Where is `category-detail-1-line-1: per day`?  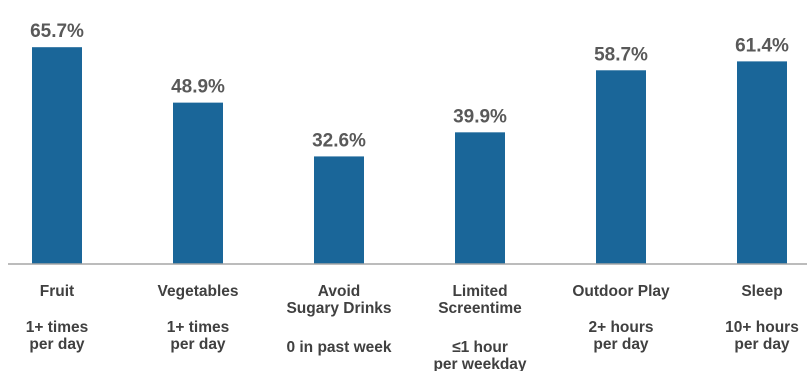 category-detail-1-line-1: per day is located at coordinates (198, 344).